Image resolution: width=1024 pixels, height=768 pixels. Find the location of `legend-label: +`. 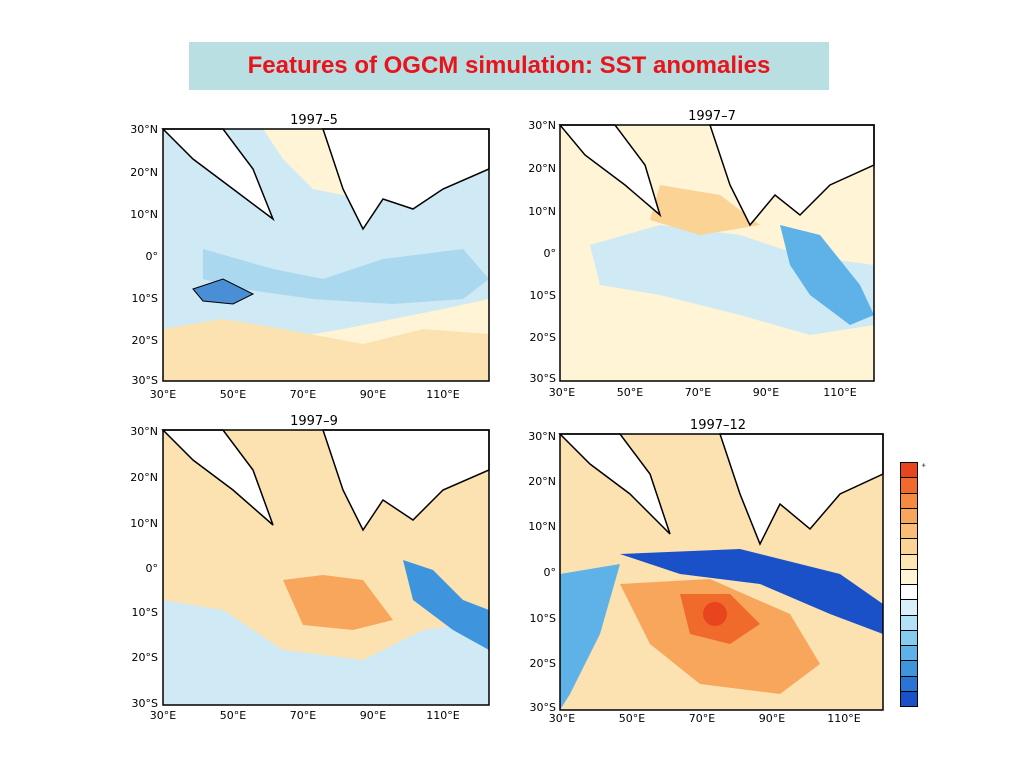

legend-label: + is located at coordinates (924, 465).